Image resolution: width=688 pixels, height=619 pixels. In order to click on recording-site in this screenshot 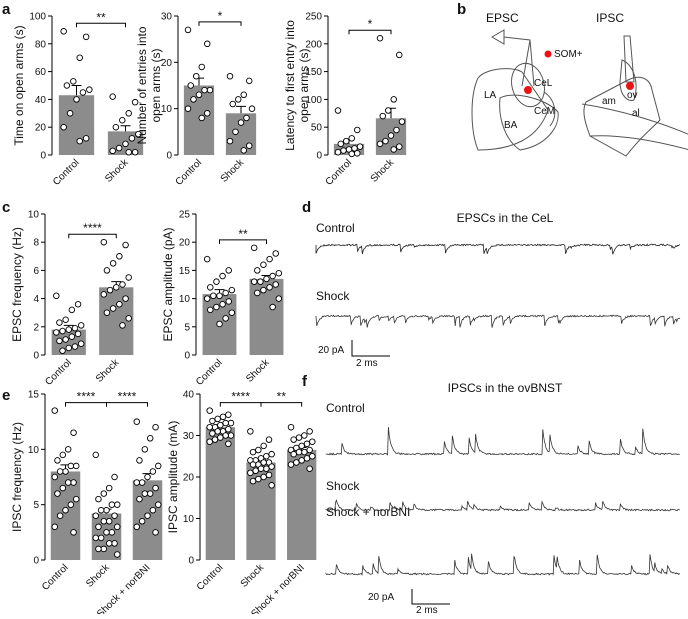, I will do `click(630, 86)`.